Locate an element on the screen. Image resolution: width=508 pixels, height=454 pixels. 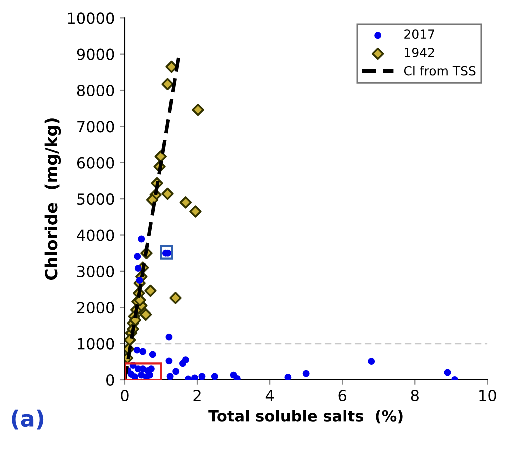
y-tick-label: 0 is located at coordinates (110, 380).